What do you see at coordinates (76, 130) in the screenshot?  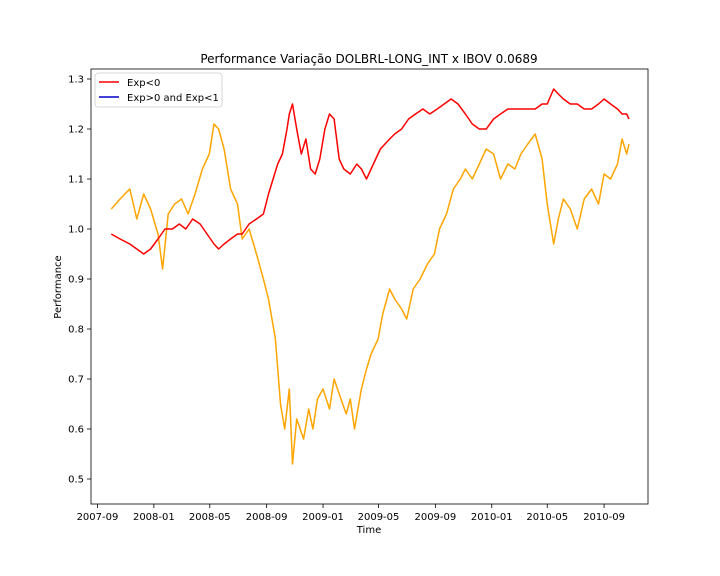 I see `y-tick-label: 1.2` at bounding box center [76, 130].